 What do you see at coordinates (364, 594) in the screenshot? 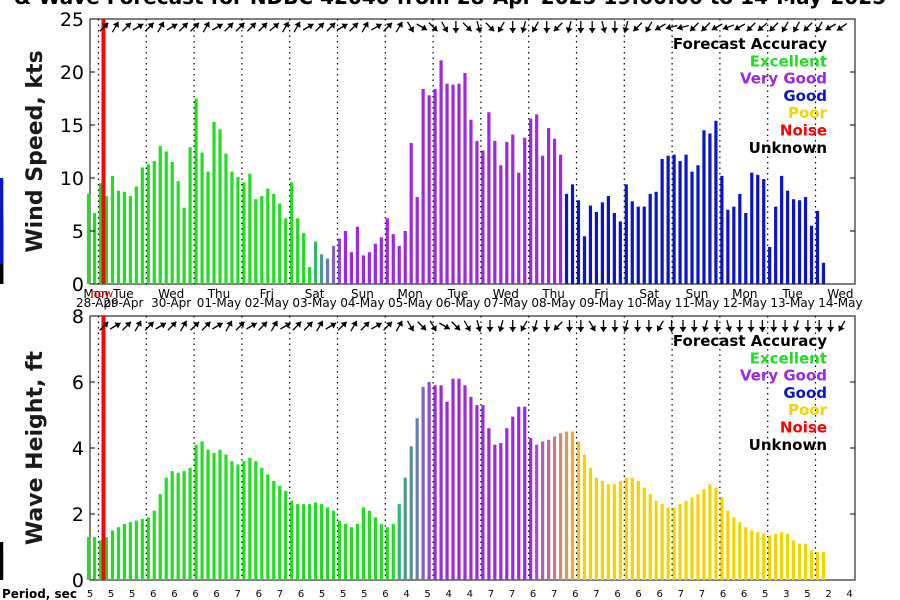
I see `period-value: 5` at bounding box center [364, 594].